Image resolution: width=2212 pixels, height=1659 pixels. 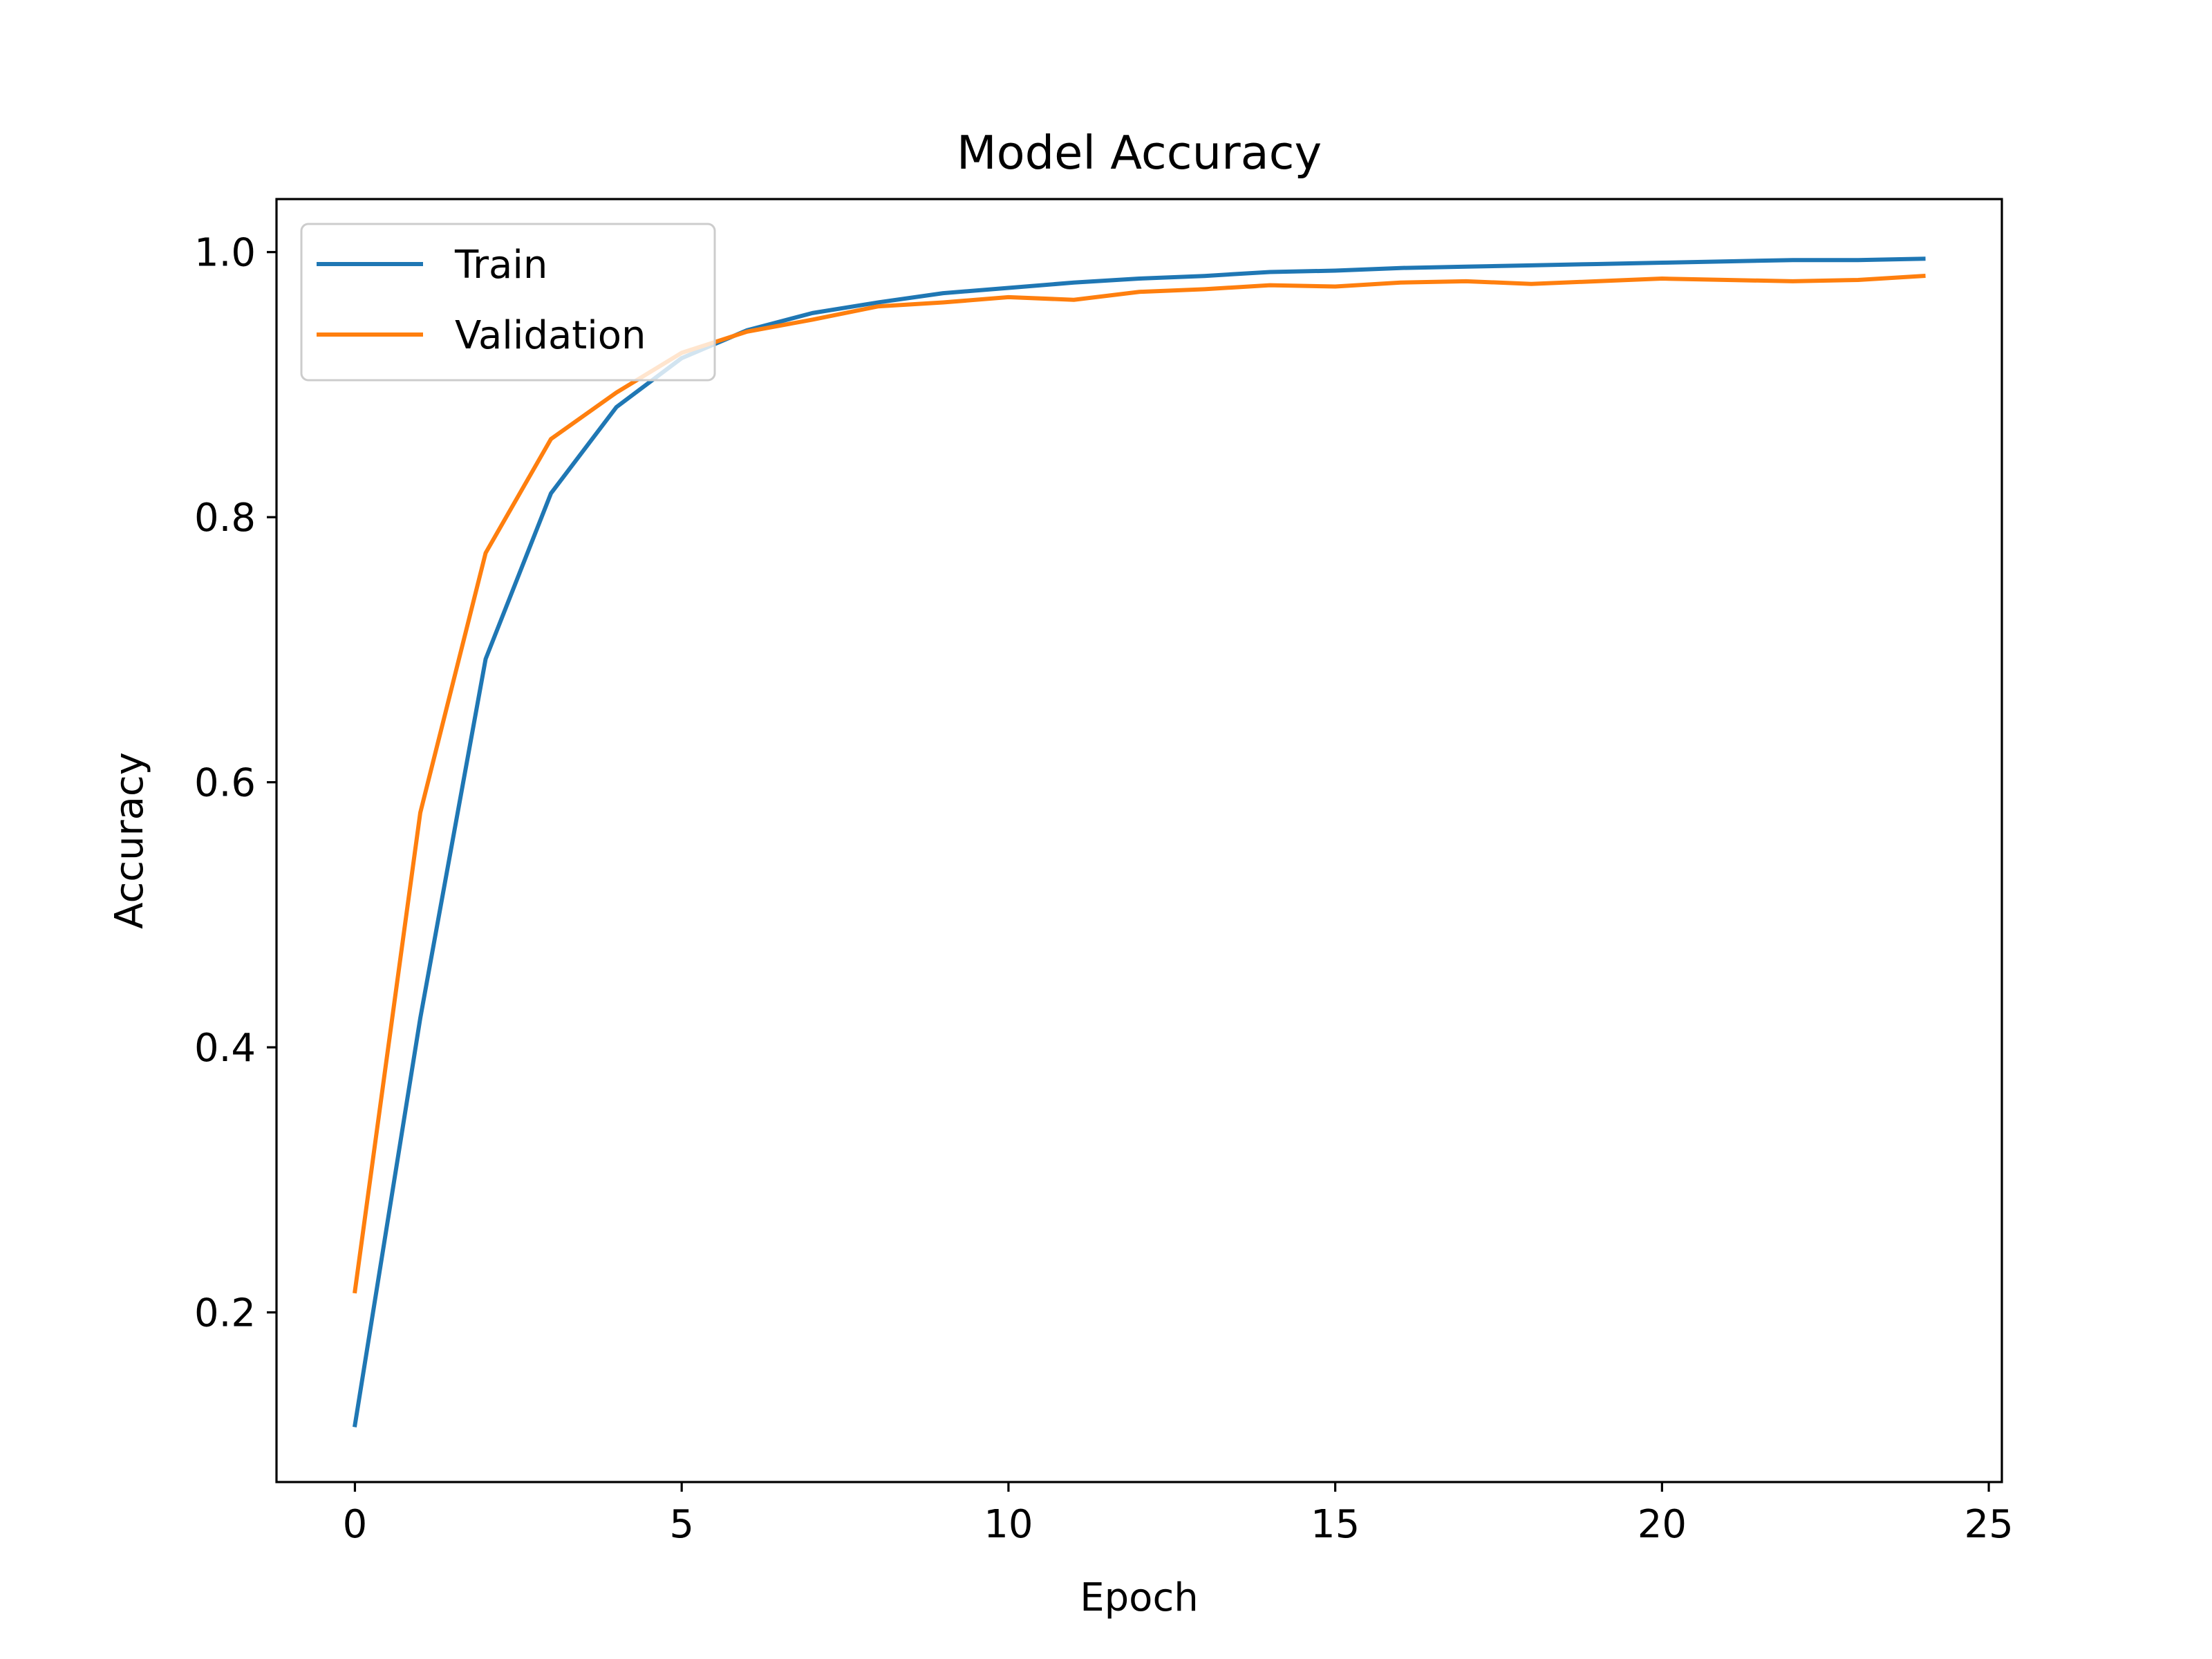 What do you see at coordinates (1009, 1525) in the screenshot?
I see `x-tick-label: 10` at bounding box center [1009, 1525].